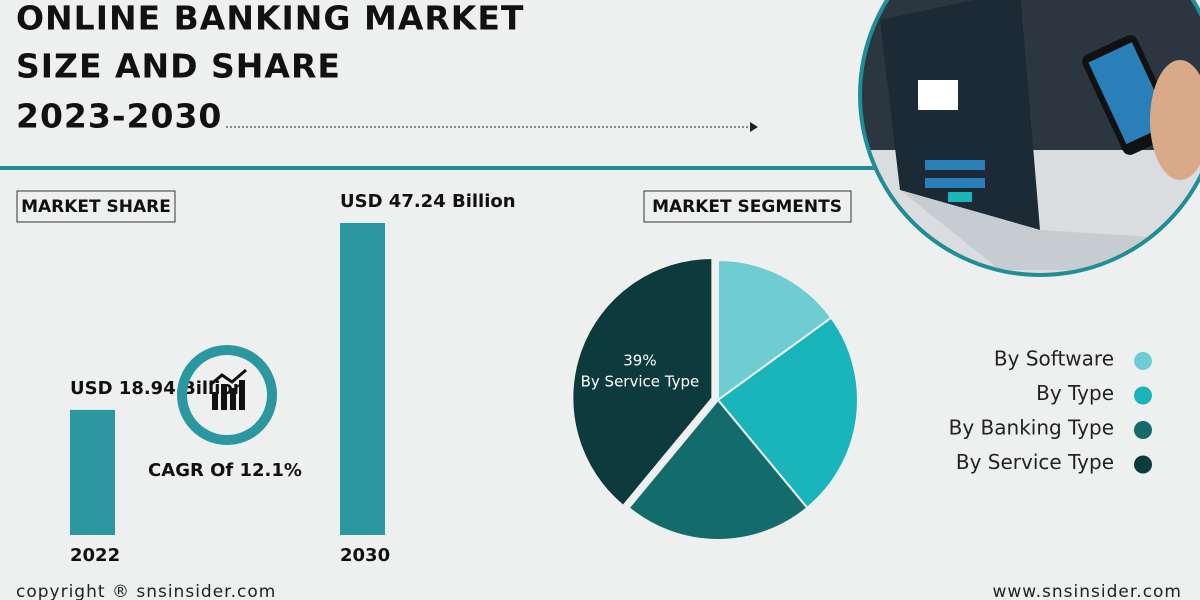 The image size is (1200, 600). What do you see at coordinates (146, 591) in the screenshot?
I see `footer-left: copyright ® snsinsider.com` at bounding box center [146, 591].